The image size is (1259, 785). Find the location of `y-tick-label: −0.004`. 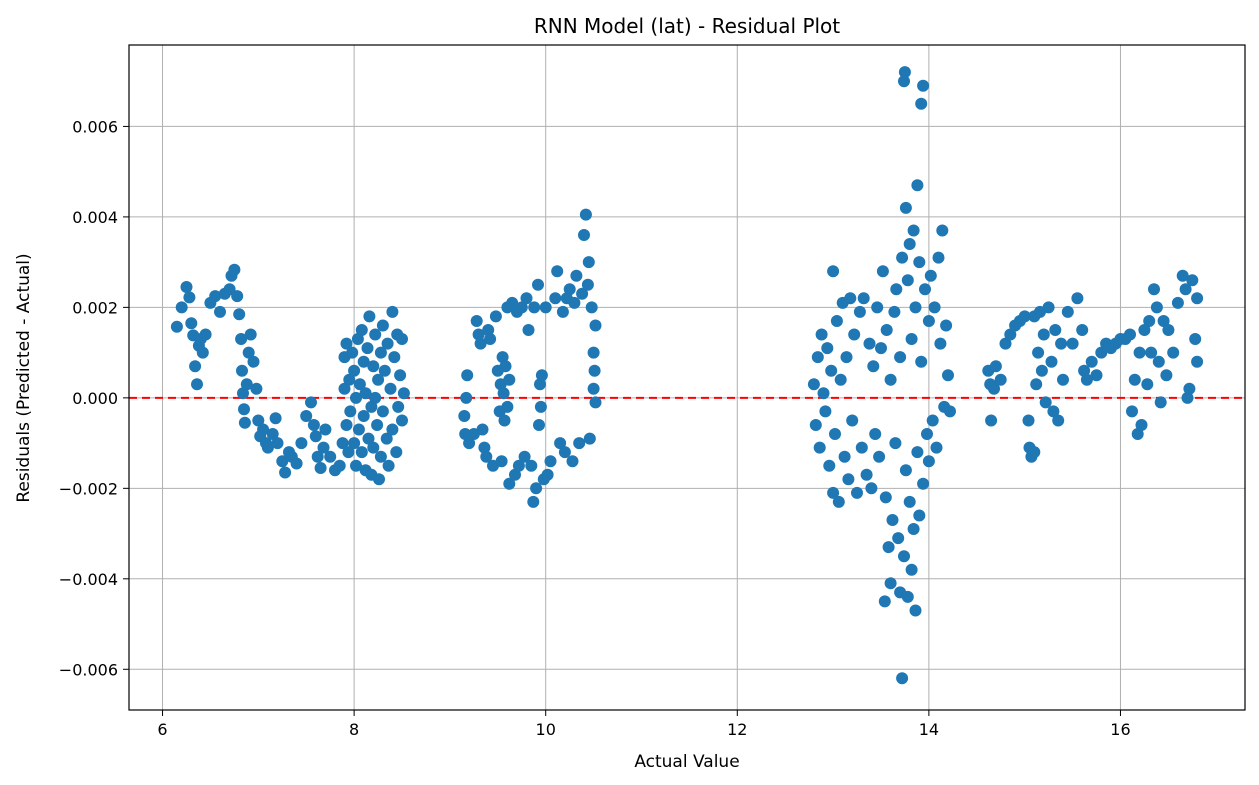

y-tick-label: −0.004 is located at coordinates (88, 579).